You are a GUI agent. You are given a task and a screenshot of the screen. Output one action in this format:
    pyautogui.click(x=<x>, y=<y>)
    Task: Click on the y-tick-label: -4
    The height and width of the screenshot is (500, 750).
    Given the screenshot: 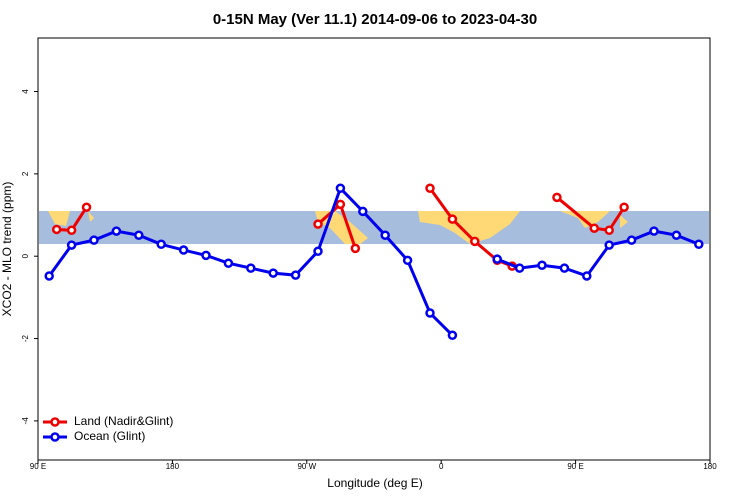 What is the action you would take?
    pyautogui.click(x=25, y=421)
    